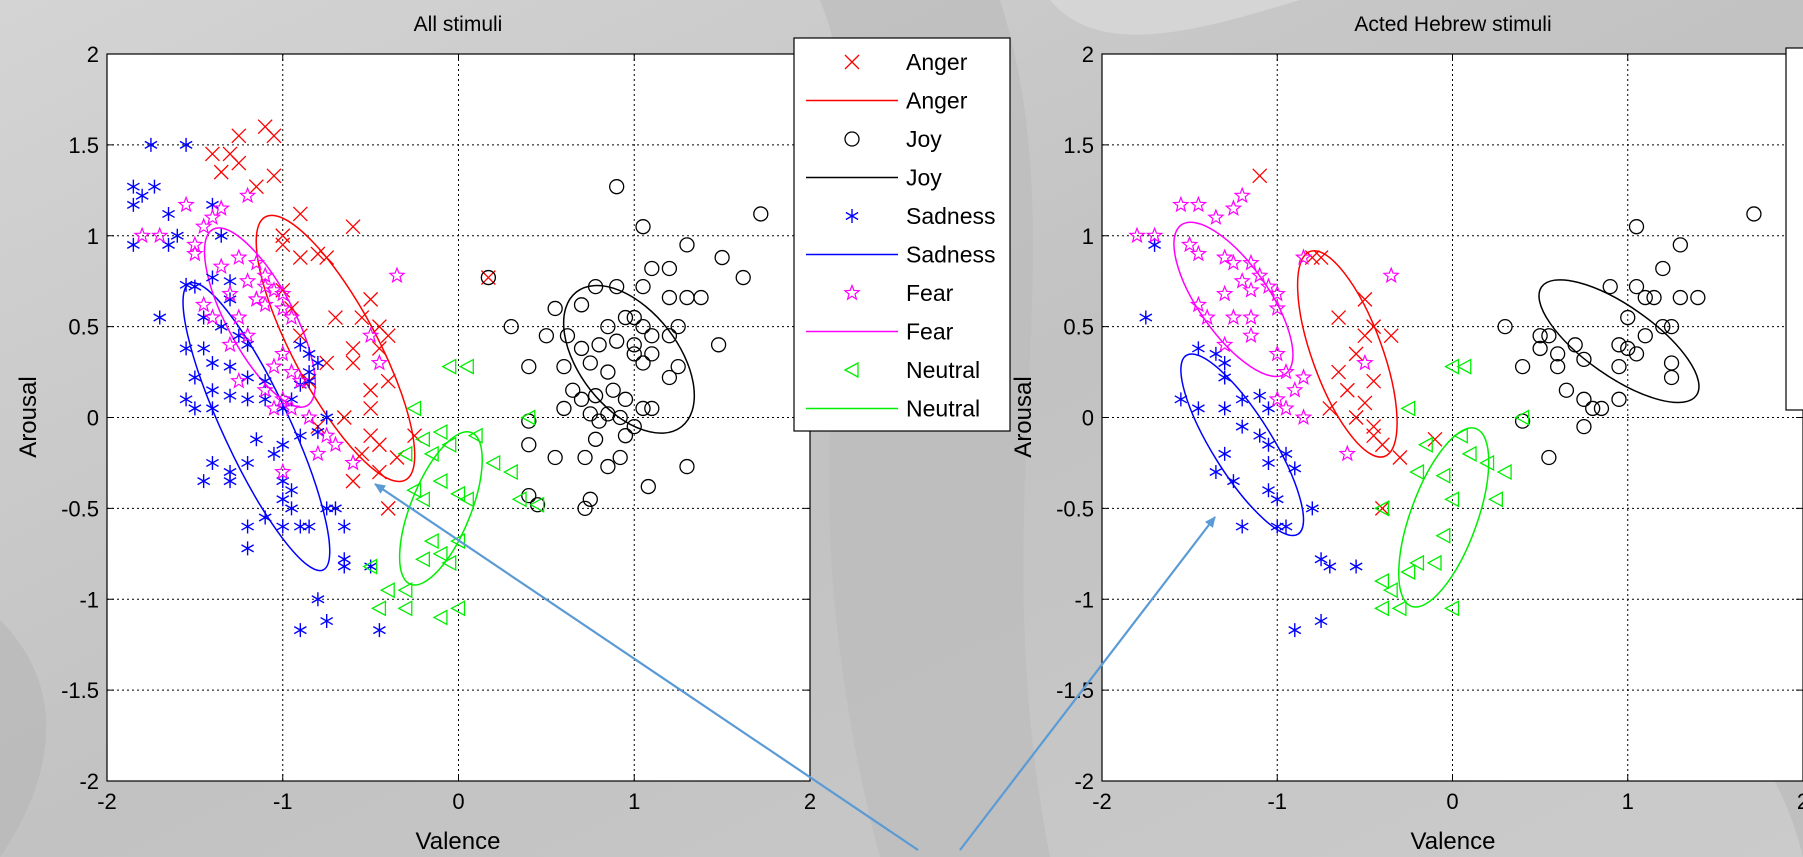 The image size is (1803, 857). I want to click on x-tick-label: 1, so click(1628, 801).